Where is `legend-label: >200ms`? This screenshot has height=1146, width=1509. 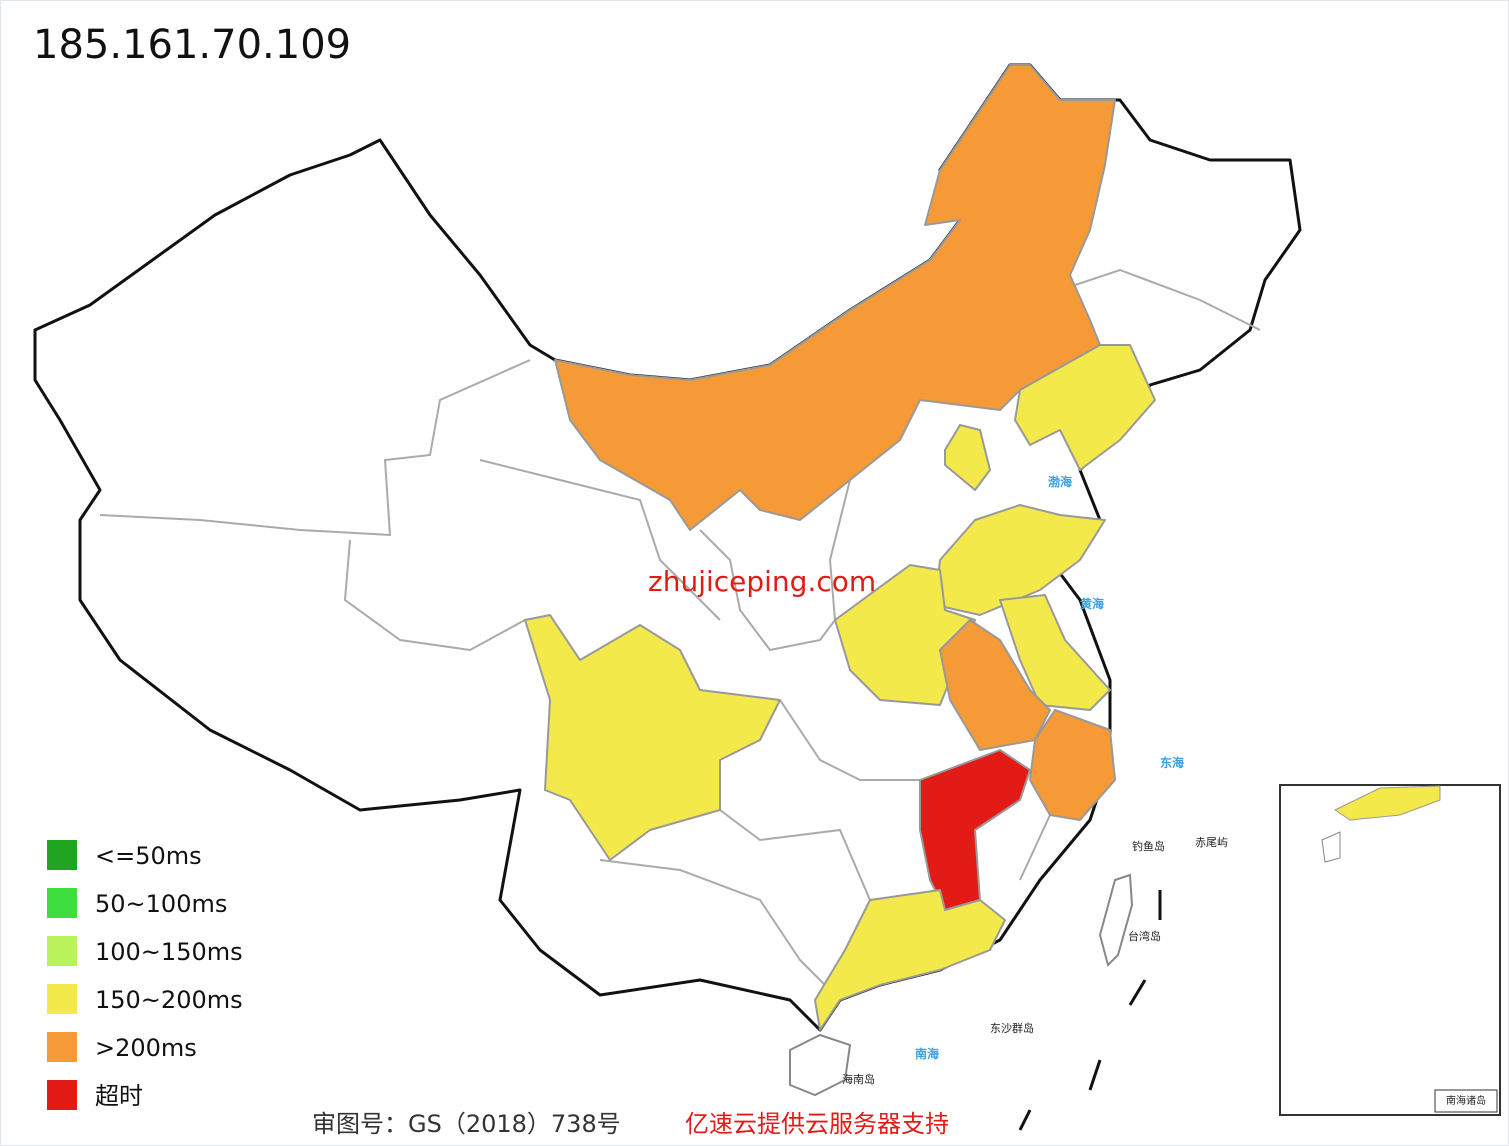
legend-label: >200ms is located at coordinates (146, 1048).